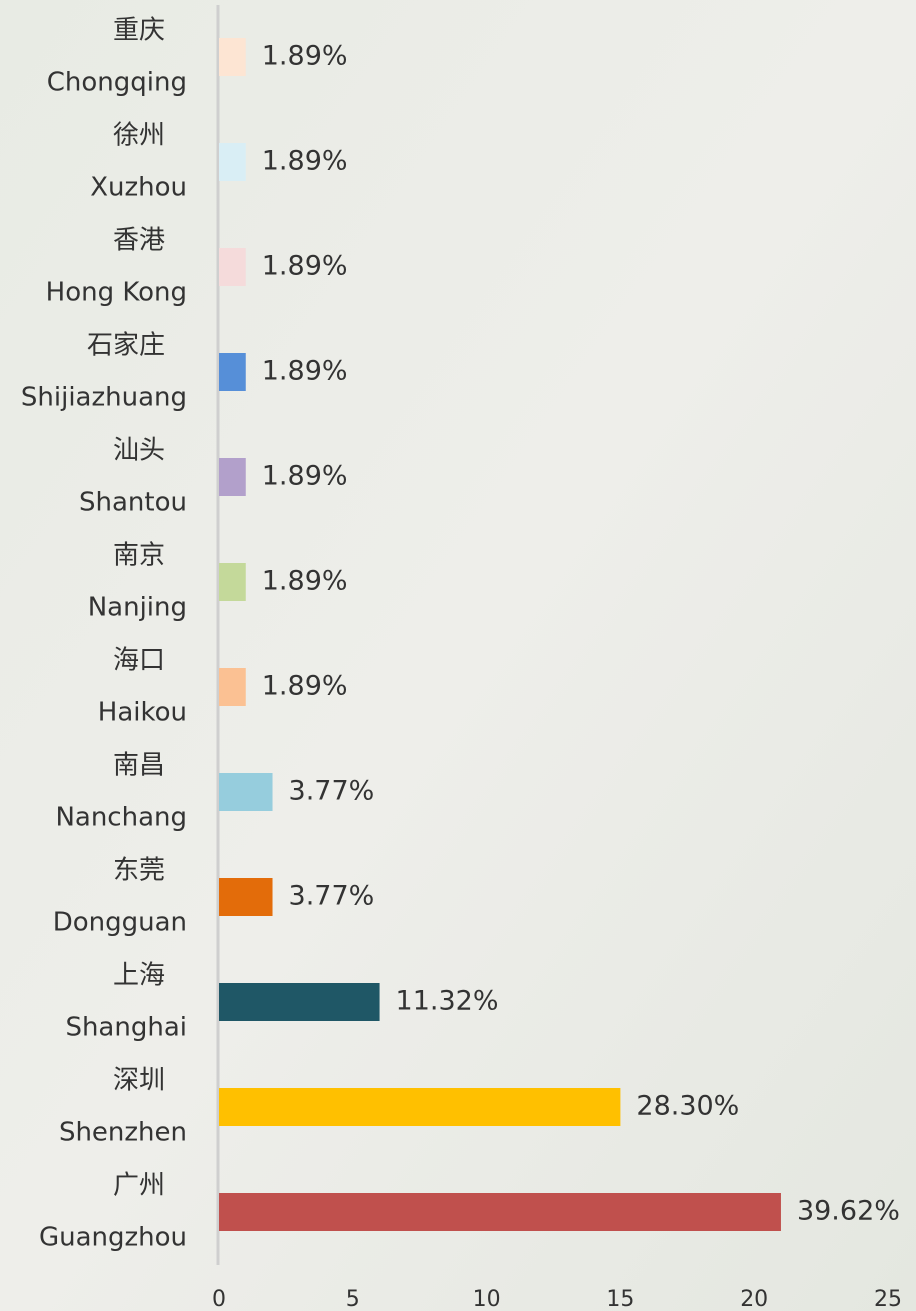 The width and height of the screenshot is (916, 1311). I want to click on category-label: Shanghai, so click(126, 1028).